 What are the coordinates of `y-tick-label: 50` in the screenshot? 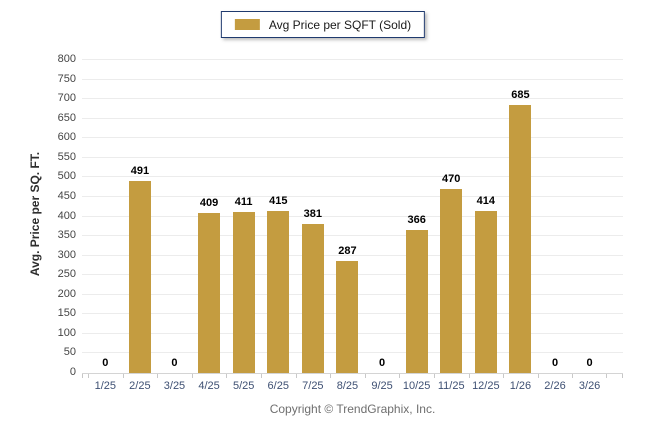 It's located at (69, 352).